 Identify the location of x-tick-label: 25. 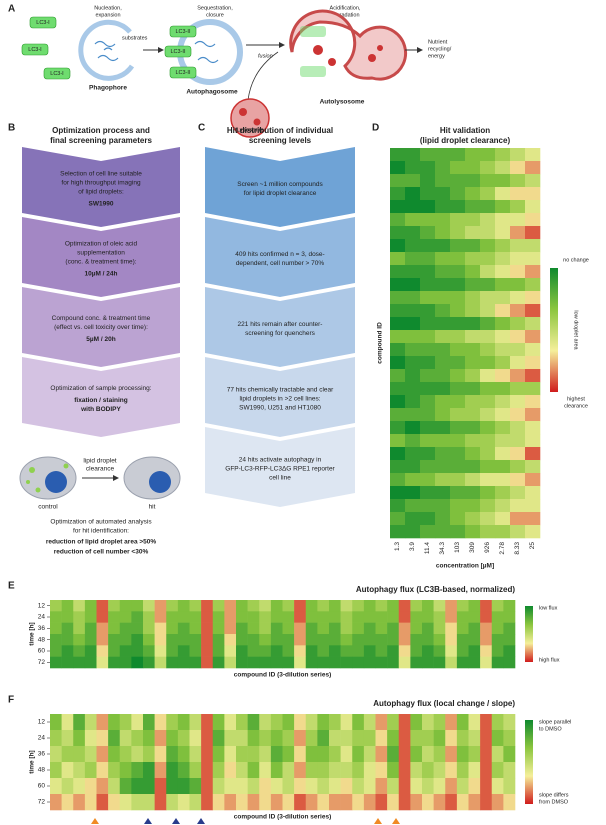
(532, 546).